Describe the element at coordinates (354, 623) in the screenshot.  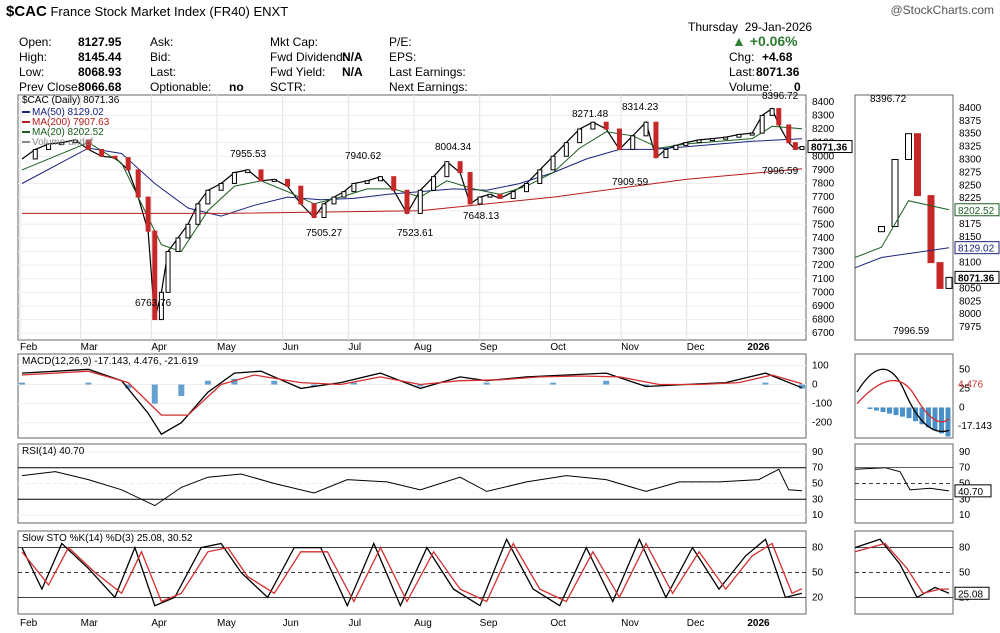
I see `x-tick-bottom-Jul: Jul` at that location.